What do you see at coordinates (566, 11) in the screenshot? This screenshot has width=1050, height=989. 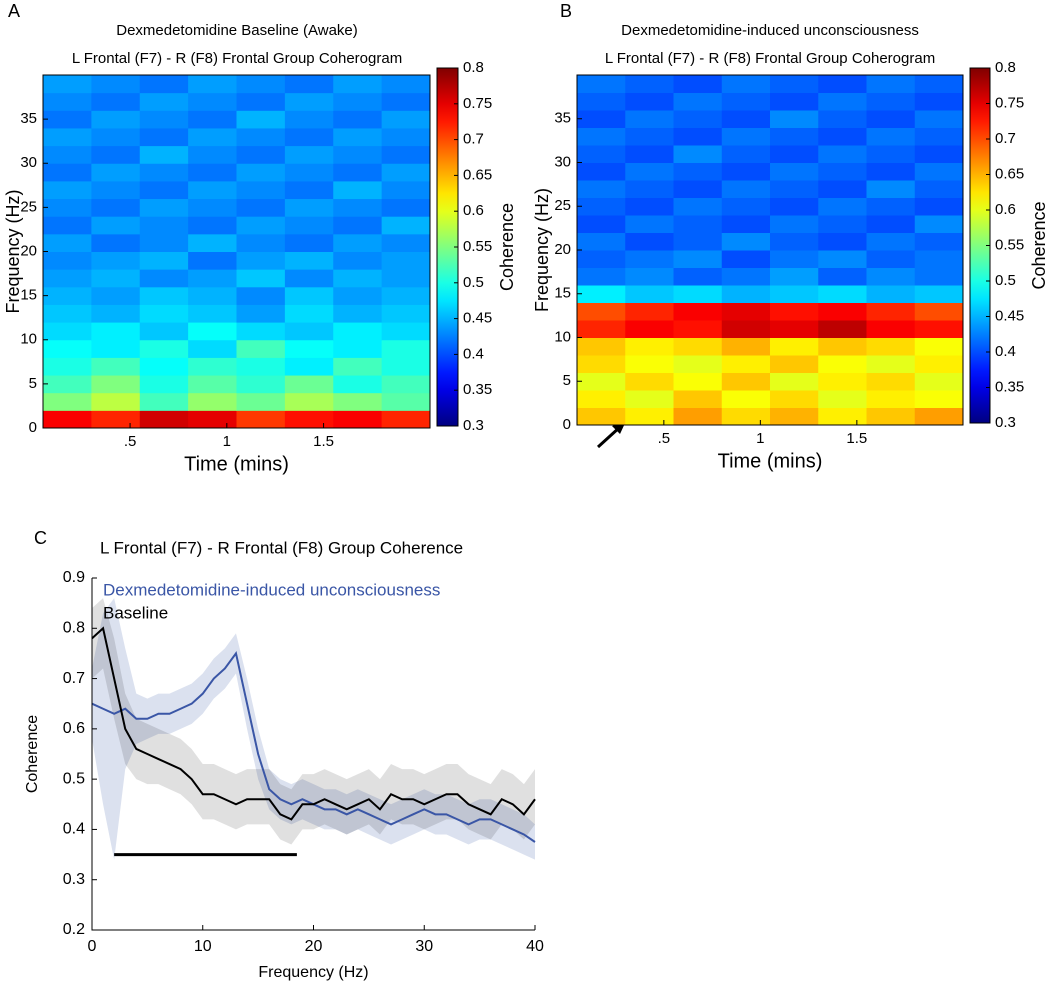 I see `panel-label: B` at bounding box center [566, 11].